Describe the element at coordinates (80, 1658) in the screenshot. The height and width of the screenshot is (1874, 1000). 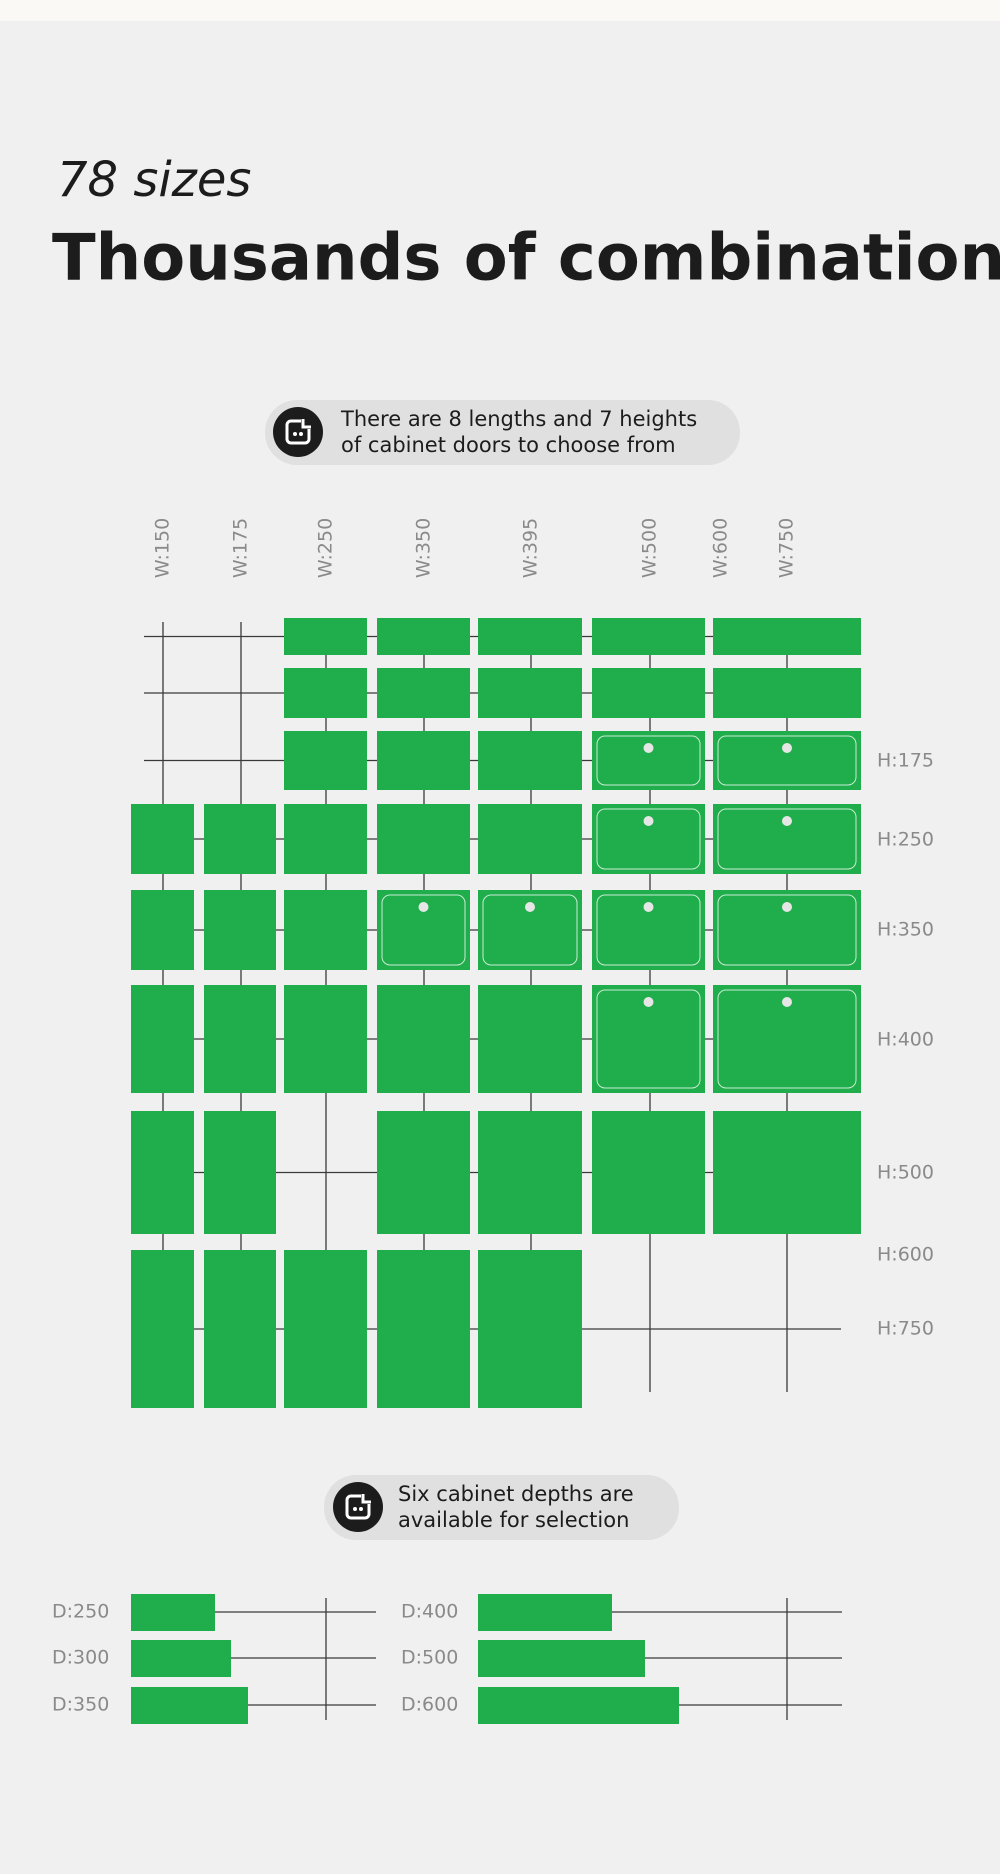
I see `depth-label: D:300` at that location.